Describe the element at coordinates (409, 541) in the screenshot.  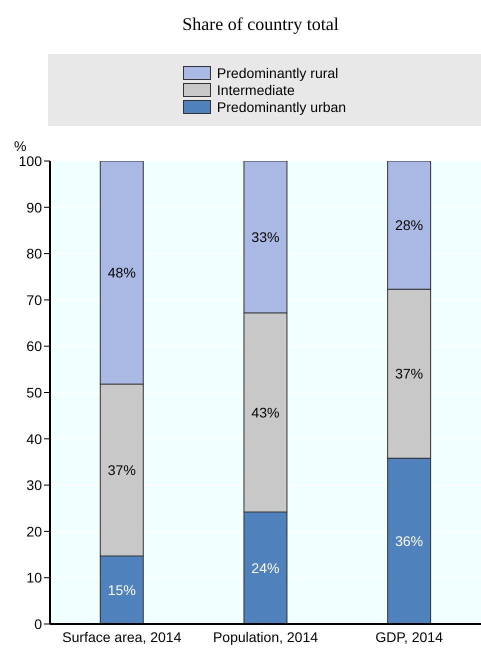
I see `data-label: 36%` at that location.